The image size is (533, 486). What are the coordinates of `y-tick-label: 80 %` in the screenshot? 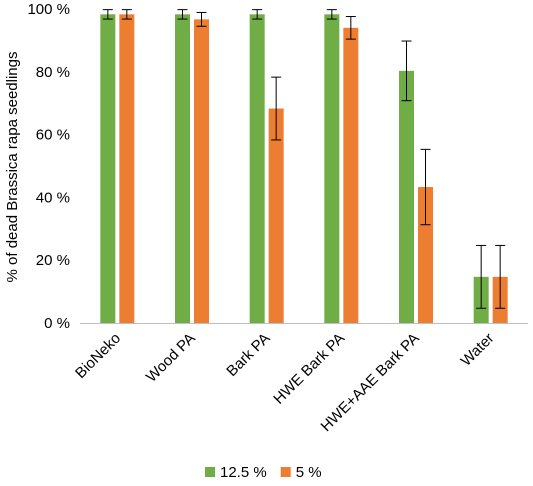 It's located at (53, 72).